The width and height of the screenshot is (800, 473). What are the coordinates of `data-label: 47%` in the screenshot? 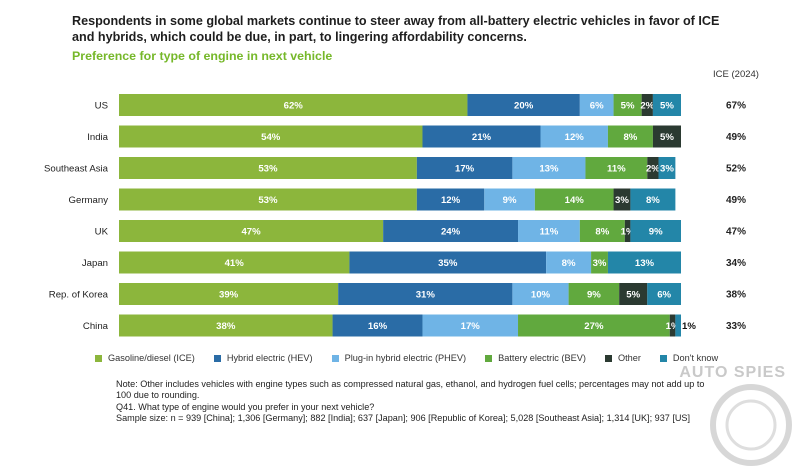 It's located at (251, 232).